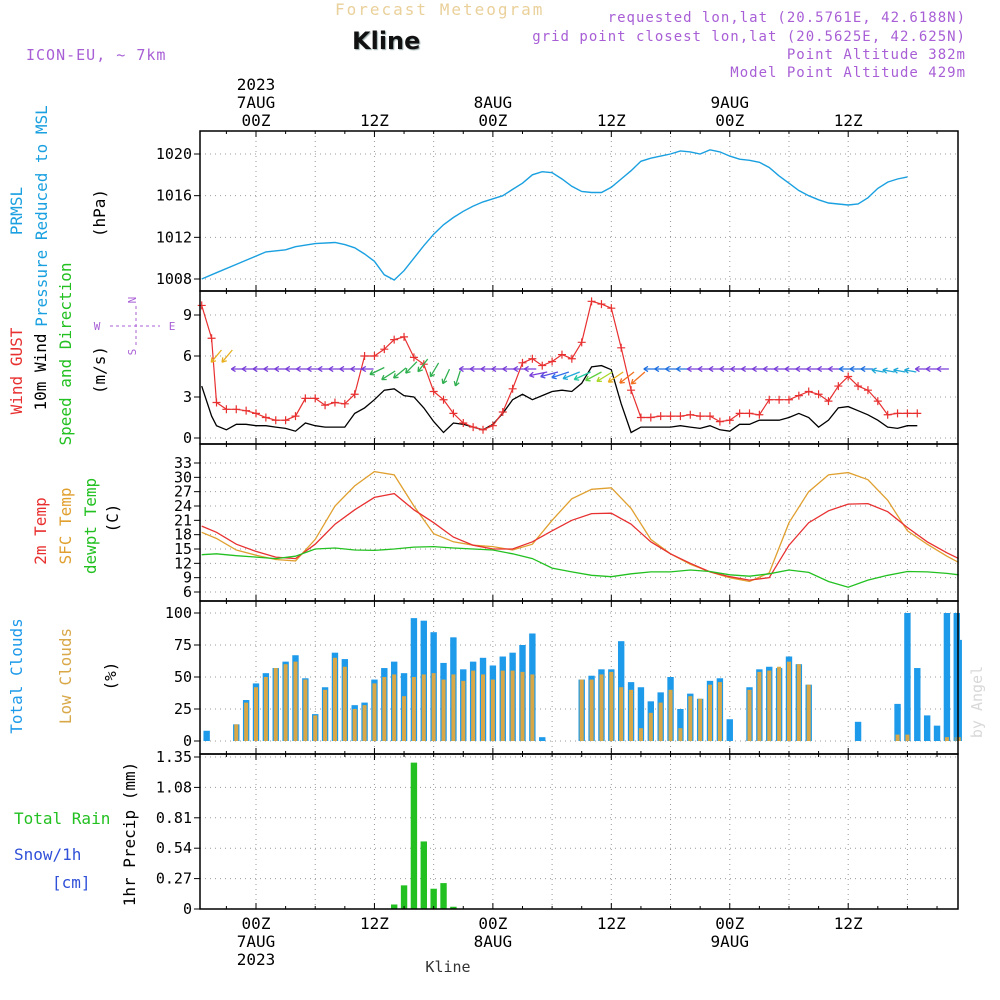 The image size is (1000, 1000). What do you see at coordinates (256, 120) in the screenshot?
I see `time-label-top: 00Z` at bounding box center [256, 120].